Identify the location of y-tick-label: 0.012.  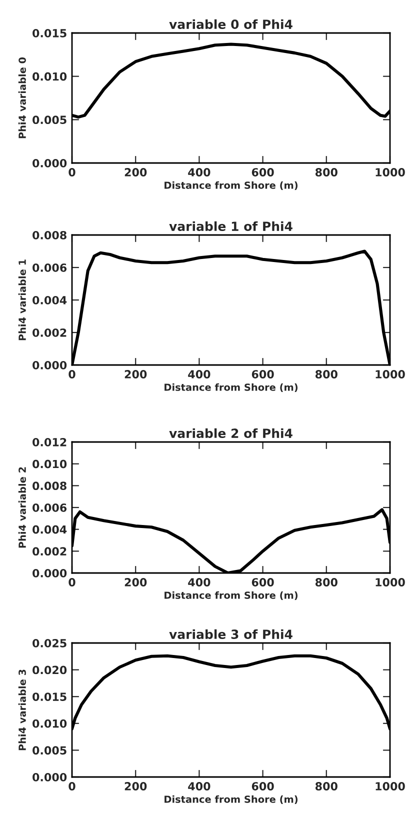
(49, 442).